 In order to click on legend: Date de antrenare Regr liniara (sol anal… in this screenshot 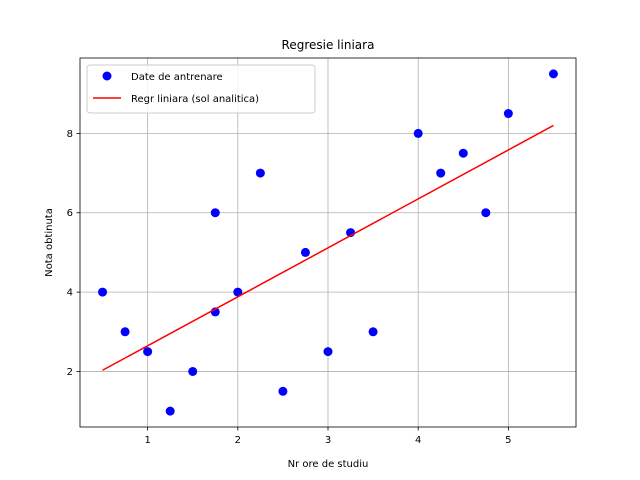, I will do `click(201, 89)`.